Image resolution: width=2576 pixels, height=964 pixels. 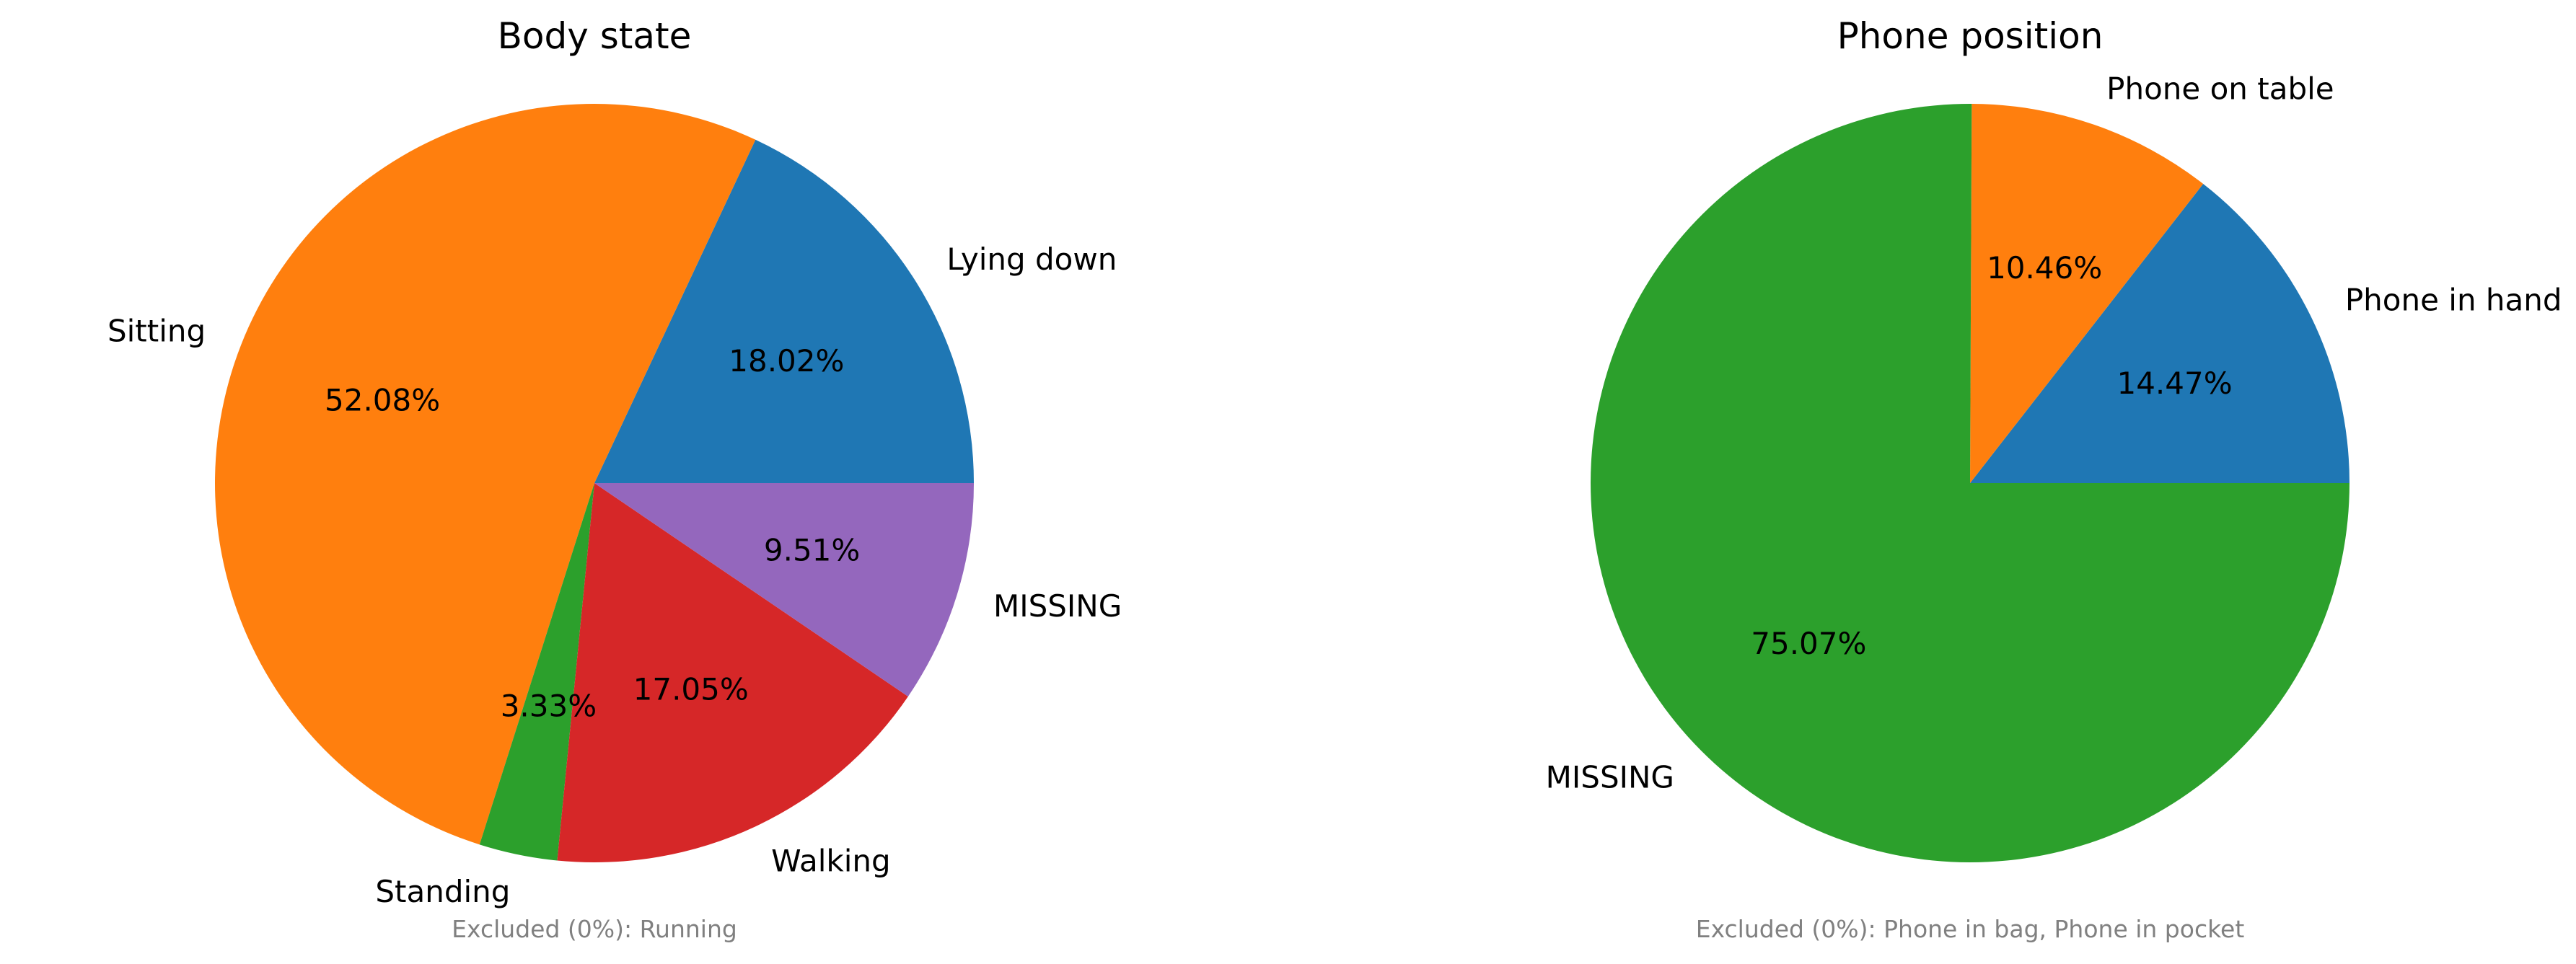 What do you see at coordinates (1031, 259) in the screenshot?
I see `body-state-category-label-lying-down: Lying down` at bounding box center [1031, 259].